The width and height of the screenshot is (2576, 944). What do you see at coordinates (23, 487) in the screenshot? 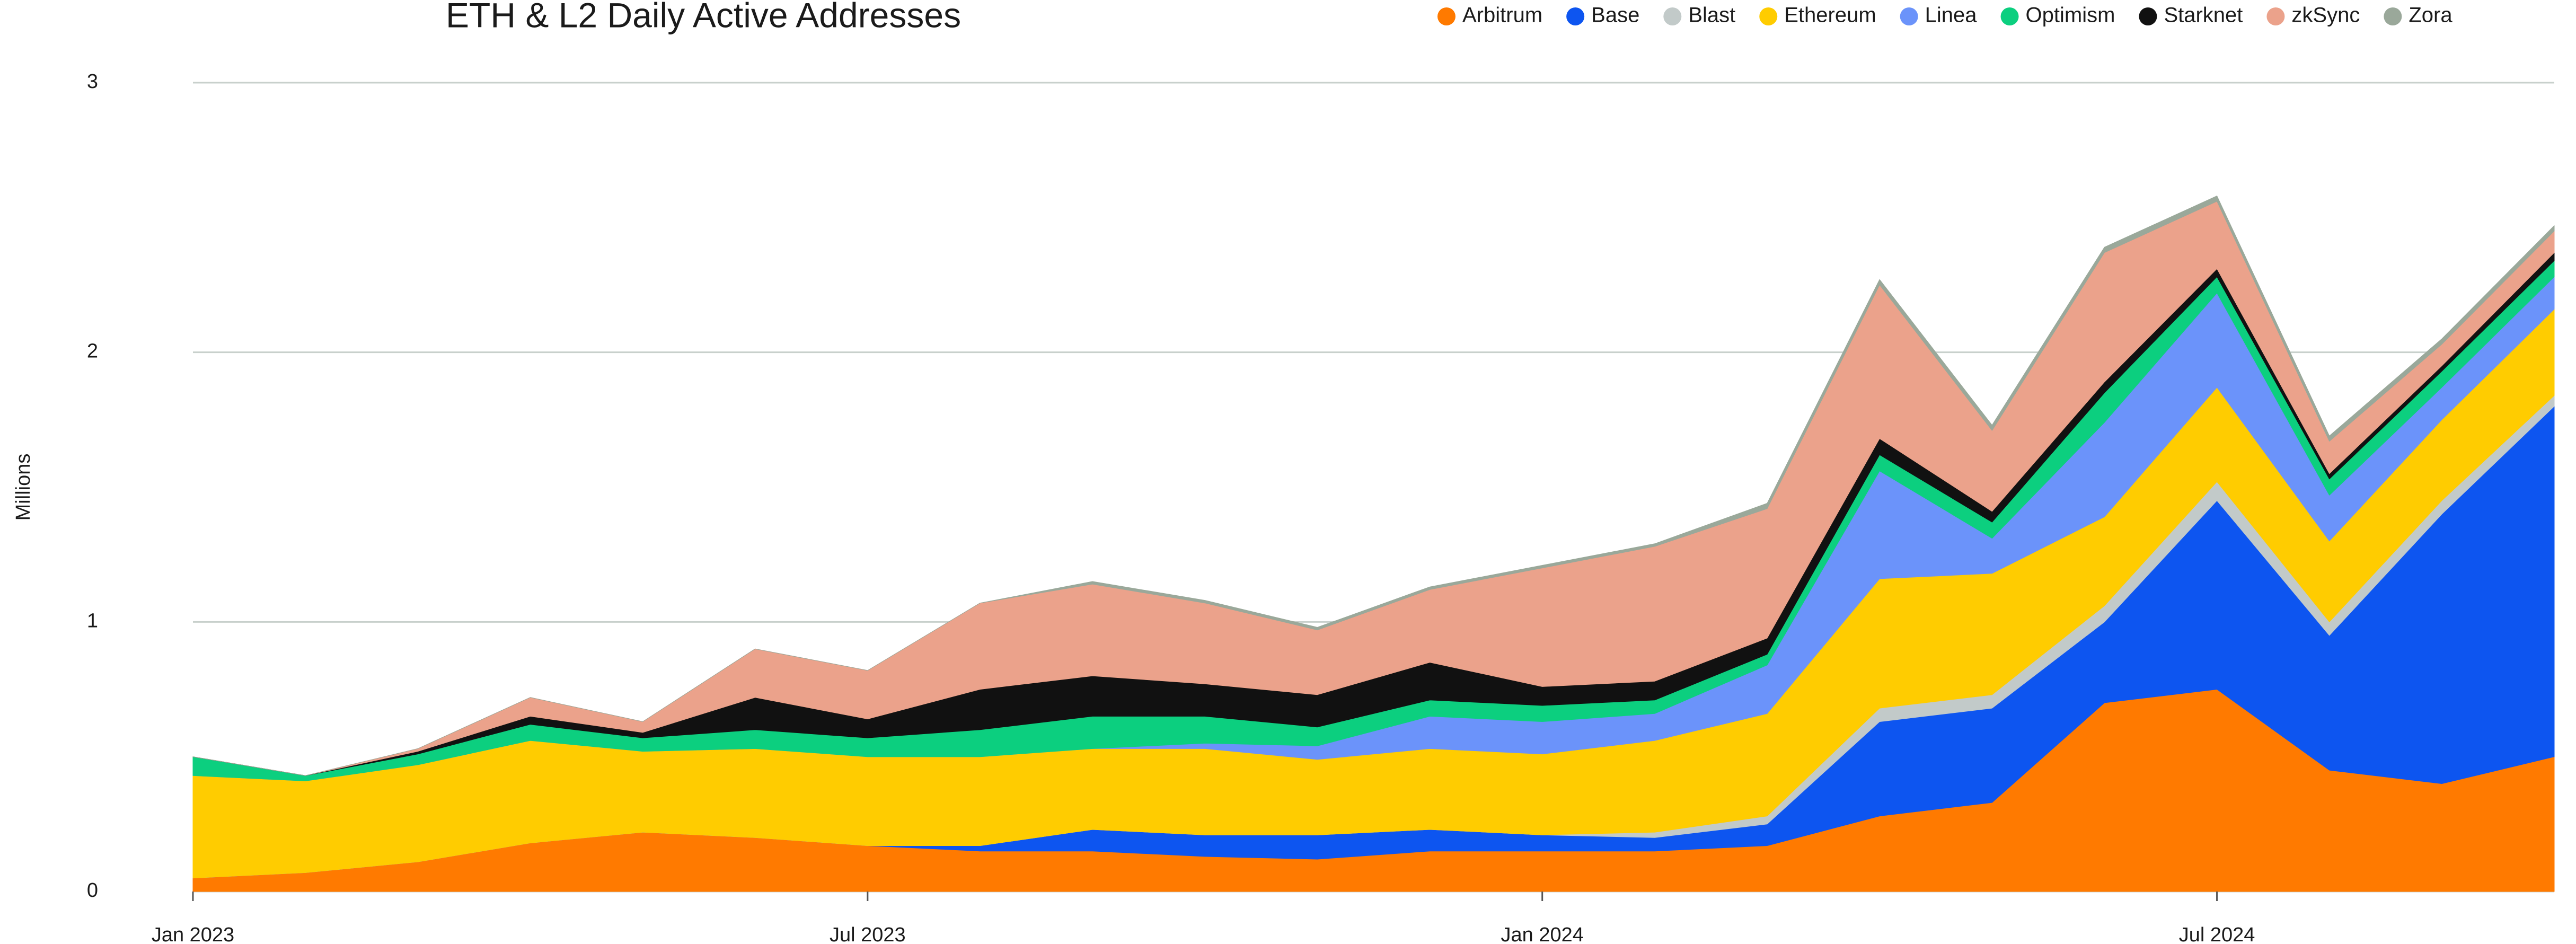
I see `y-axis-label: Millions` at bounding box center [23, 487].